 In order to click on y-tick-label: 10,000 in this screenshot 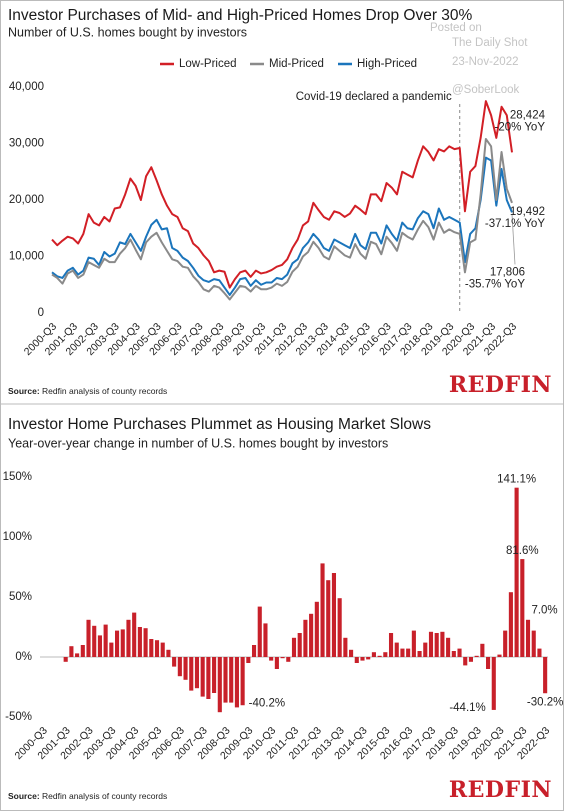, I will do `click(26, 257)`.